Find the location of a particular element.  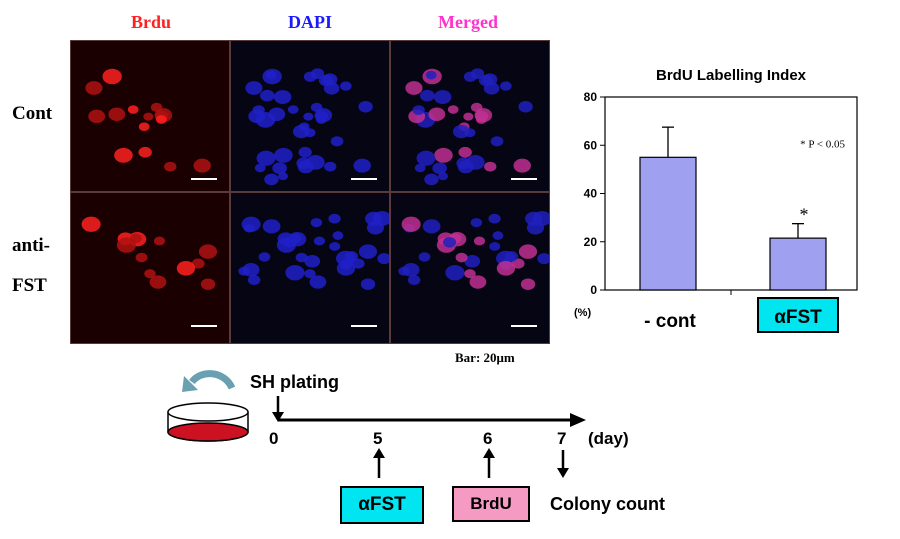

x-label-box is located at coordinates (798, 315).